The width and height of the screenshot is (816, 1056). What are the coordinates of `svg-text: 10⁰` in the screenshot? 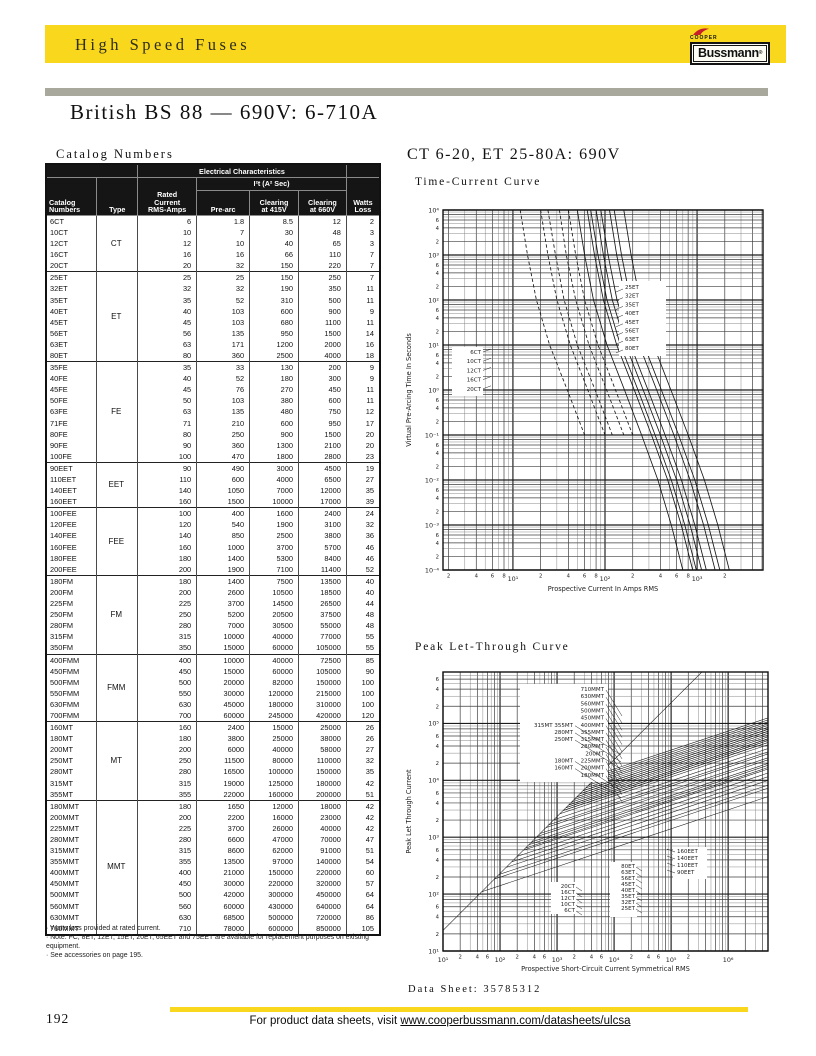 It's located at (433, 390).